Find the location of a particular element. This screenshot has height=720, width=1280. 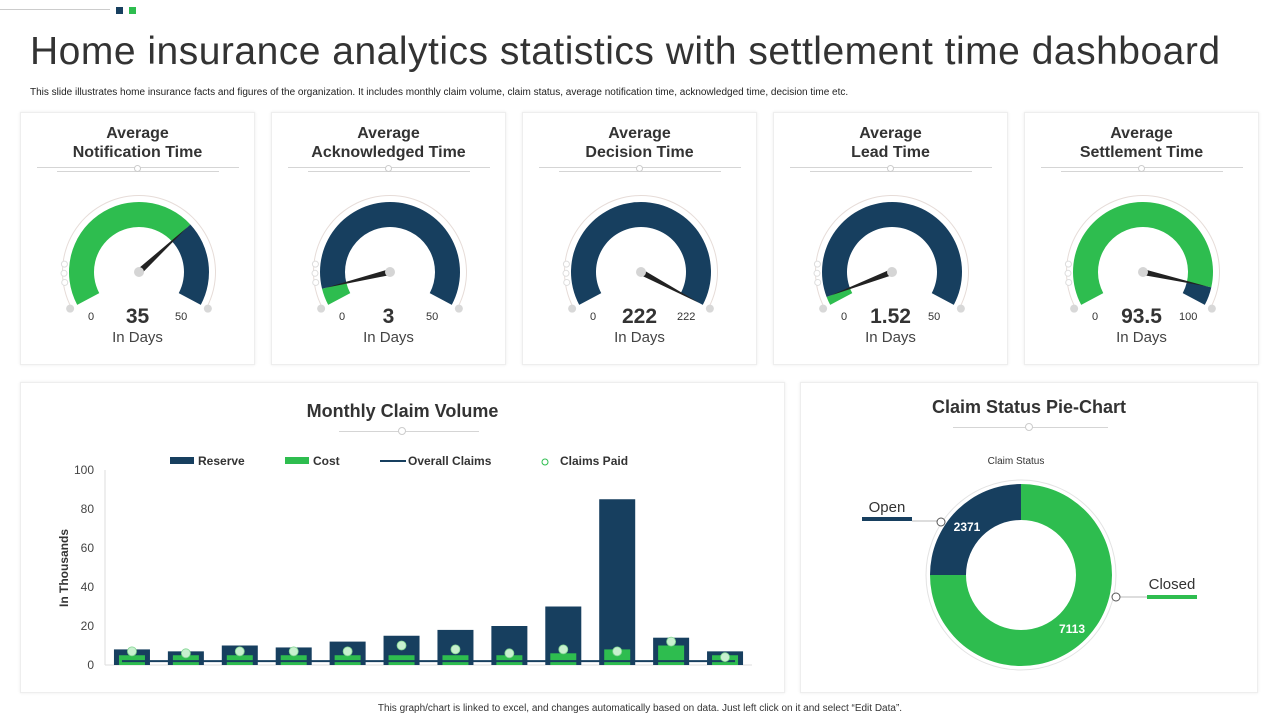

gauge-card: Average Lead Time 0 50 1.52 In Days is located at coordinates (890, 238).